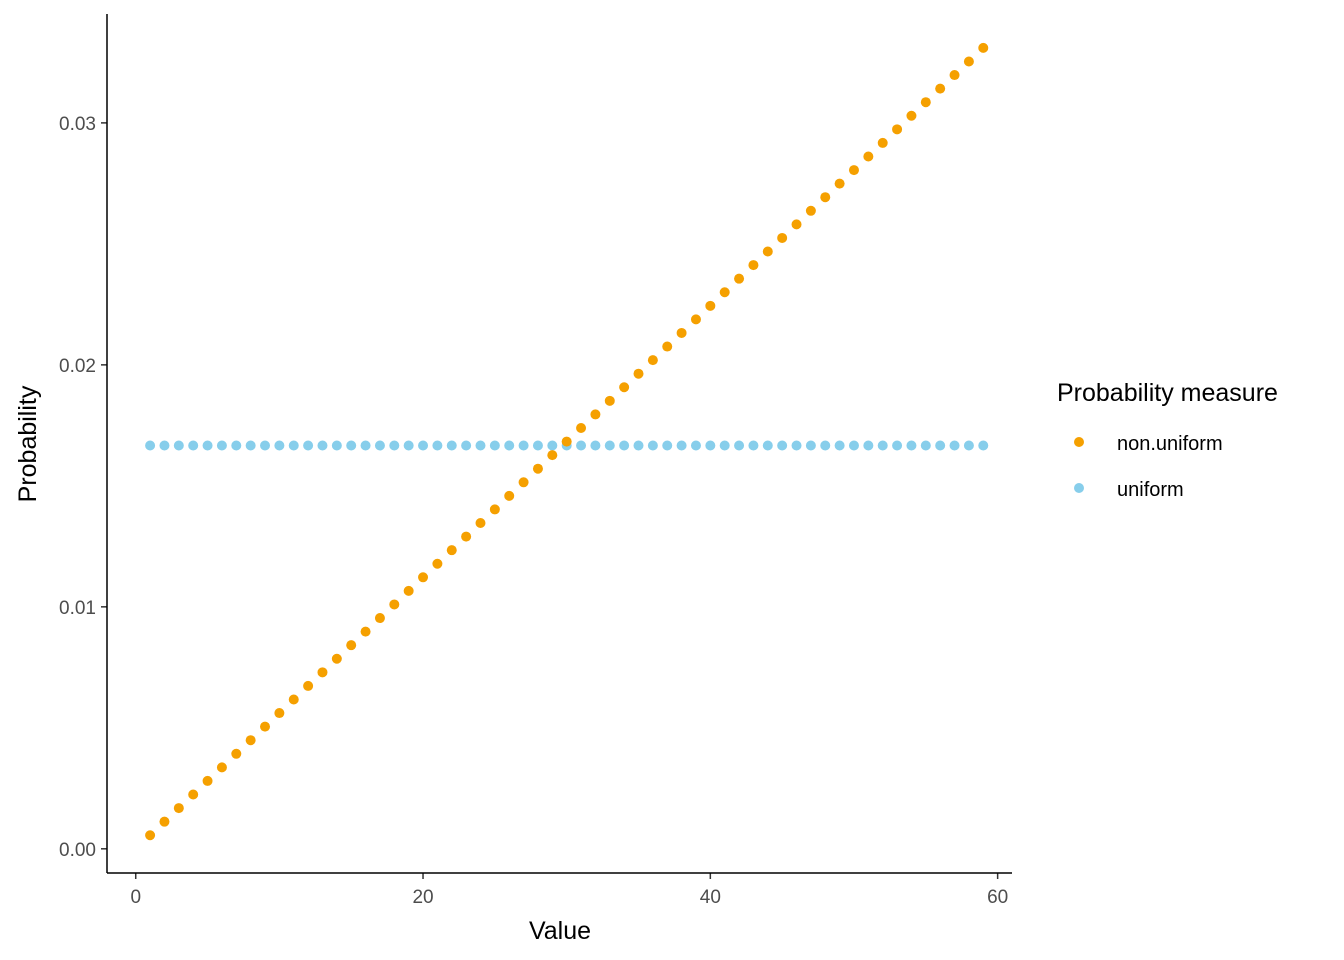  I want to click on x-tick-label: 20, so click(422, 897).